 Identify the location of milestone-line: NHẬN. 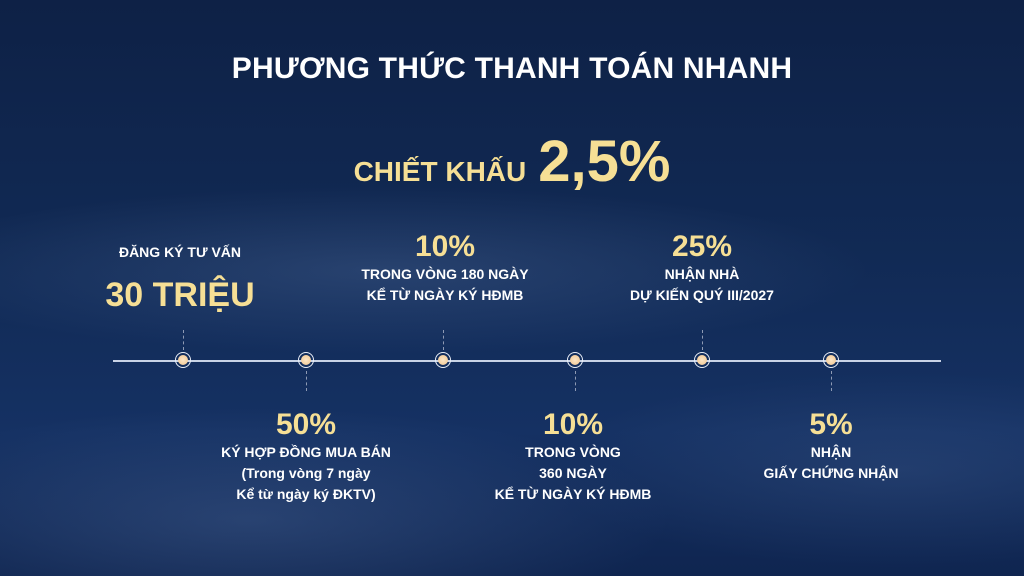
(831, 452).